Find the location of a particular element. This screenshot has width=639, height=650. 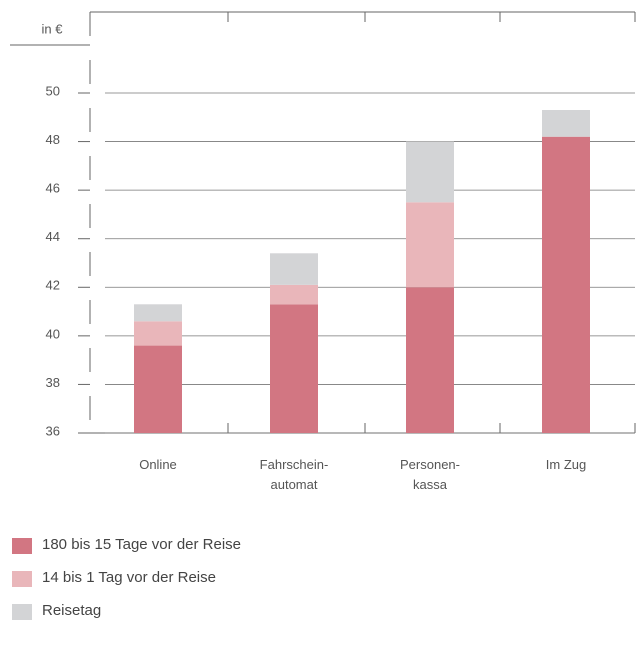

legend-label: Reisetag is located at coordinates (72, 610).